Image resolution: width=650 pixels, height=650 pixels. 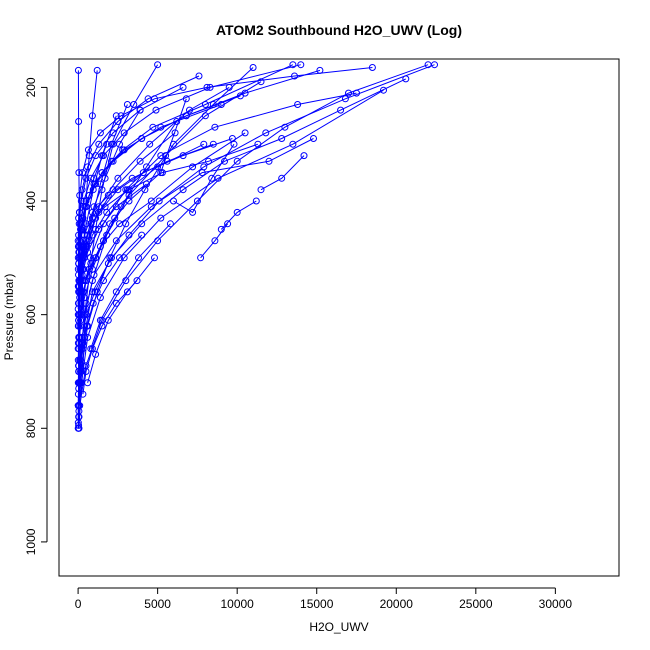 I want to click on x-tick-label: 20000, so click(x=397, y=604).